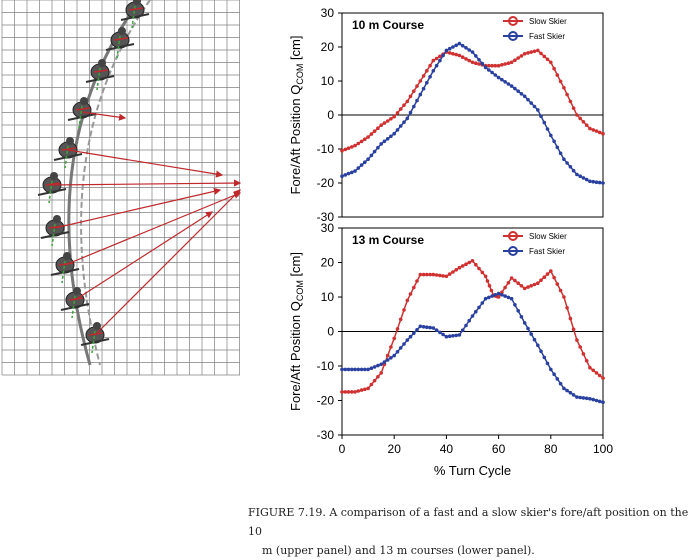 The height and width of the screenshot is (560, 700). What do you see at coordinates (472, 470) in the screenshot?
I see `x-axis-label: % Turn Cycle` at bounding box center [472, 470].